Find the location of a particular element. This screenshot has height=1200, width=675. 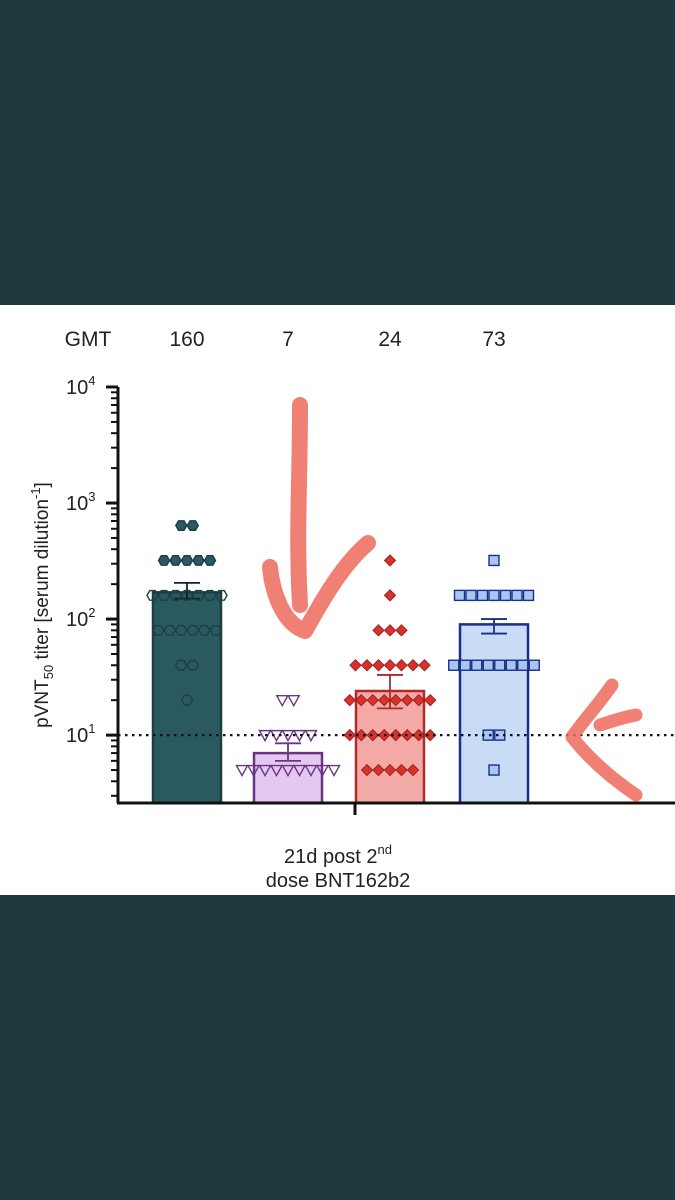

y-tick-label: 10³ is located at coordinates (80, 502).